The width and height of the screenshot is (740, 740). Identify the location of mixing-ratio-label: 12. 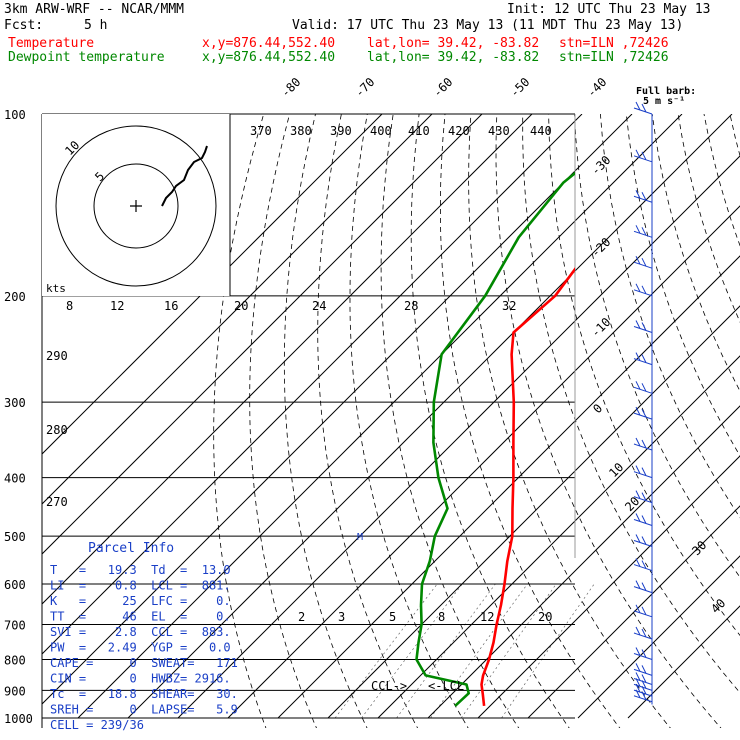
(487, 617).